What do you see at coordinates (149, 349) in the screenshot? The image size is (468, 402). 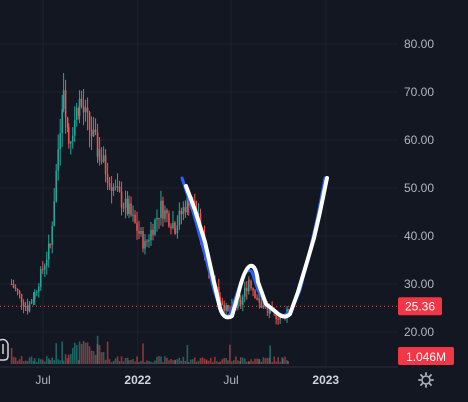 I see `volume-layer` at bounding box center [149, 349].